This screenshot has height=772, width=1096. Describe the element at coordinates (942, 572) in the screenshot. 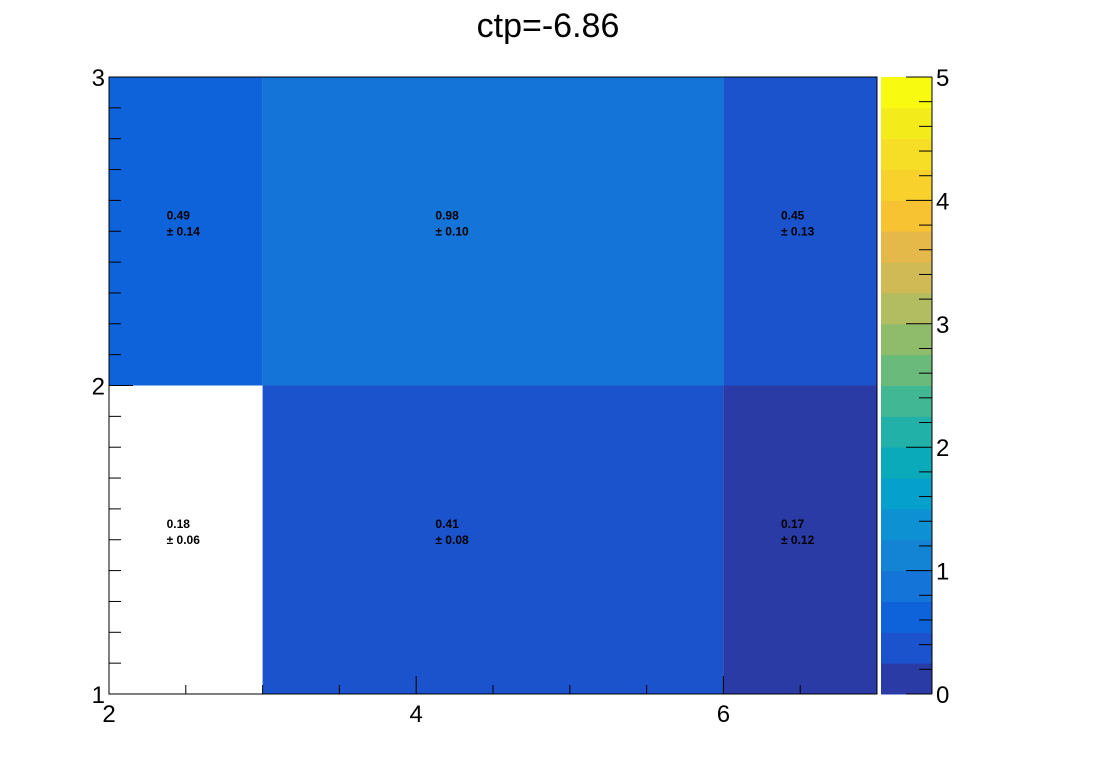

I see `color-scale-tick-label: 1` at that location.